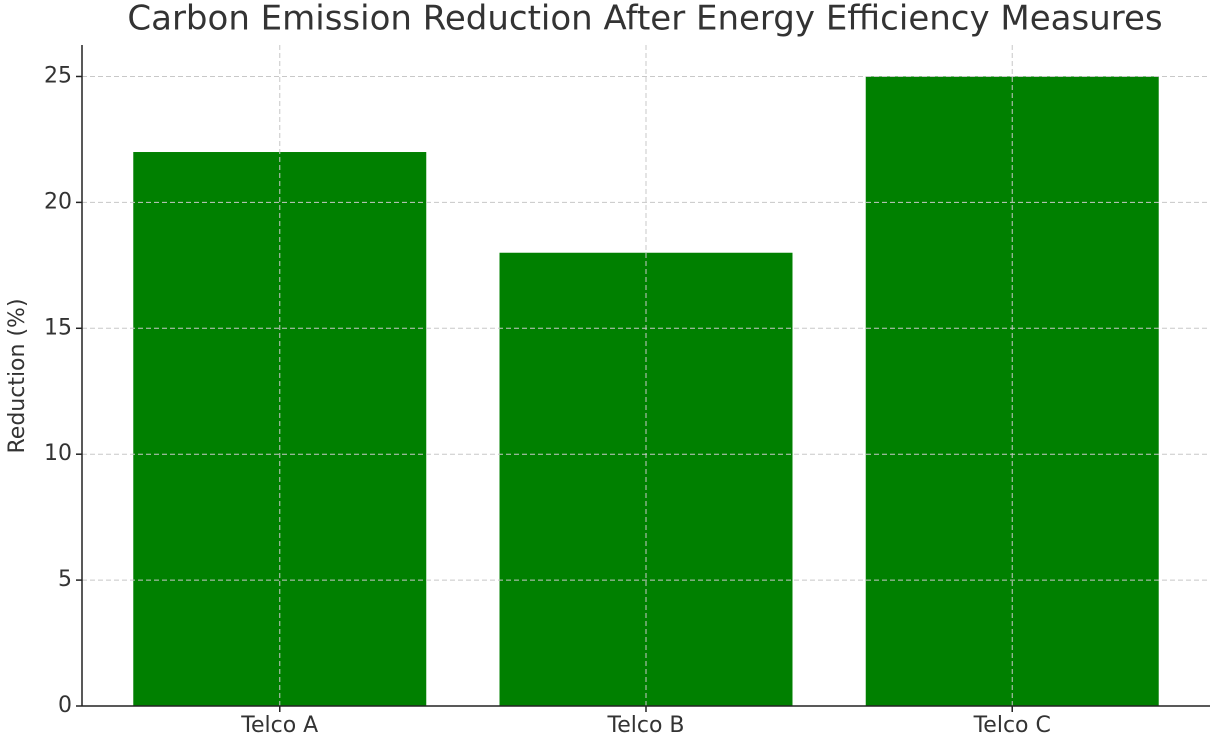  I want to click on y-tick-label: 15, so click(58, 327).